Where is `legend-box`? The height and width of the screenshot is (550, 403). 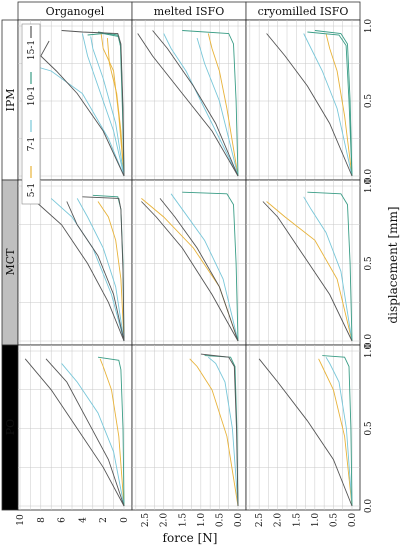 legend-box is located at coordinates (31, 114).